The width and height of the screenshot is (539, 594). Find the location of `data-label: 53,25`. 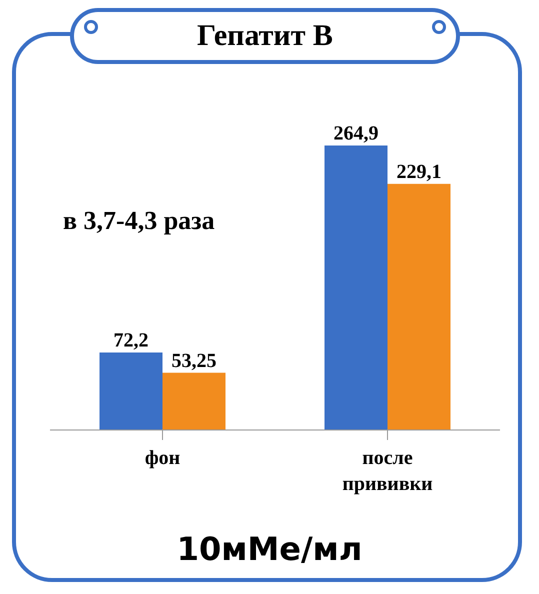

data-label: 53,25 is located at coordinates (194, 361).